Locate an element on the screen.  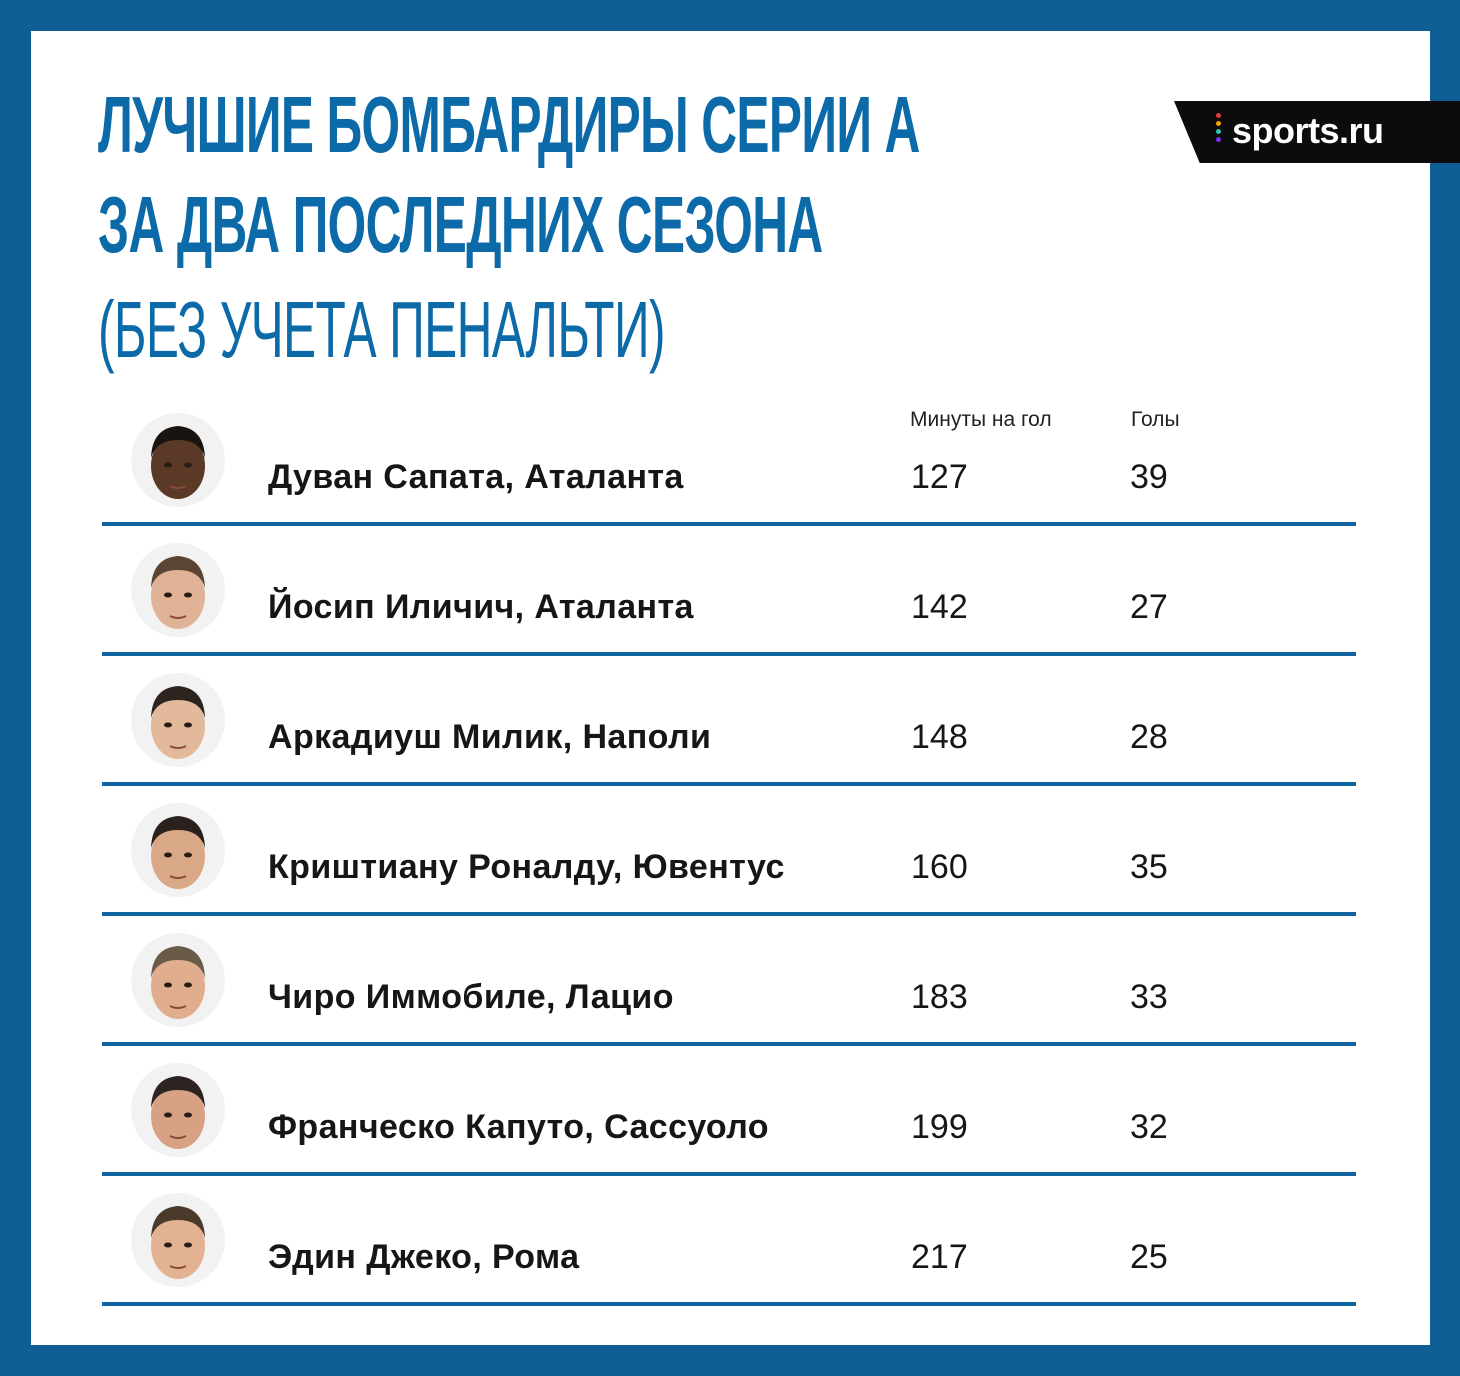
title-line-3: (БЕЗ УЧЕТА ПЕНАЛЬТИ) is located at coordinates (382, 329).